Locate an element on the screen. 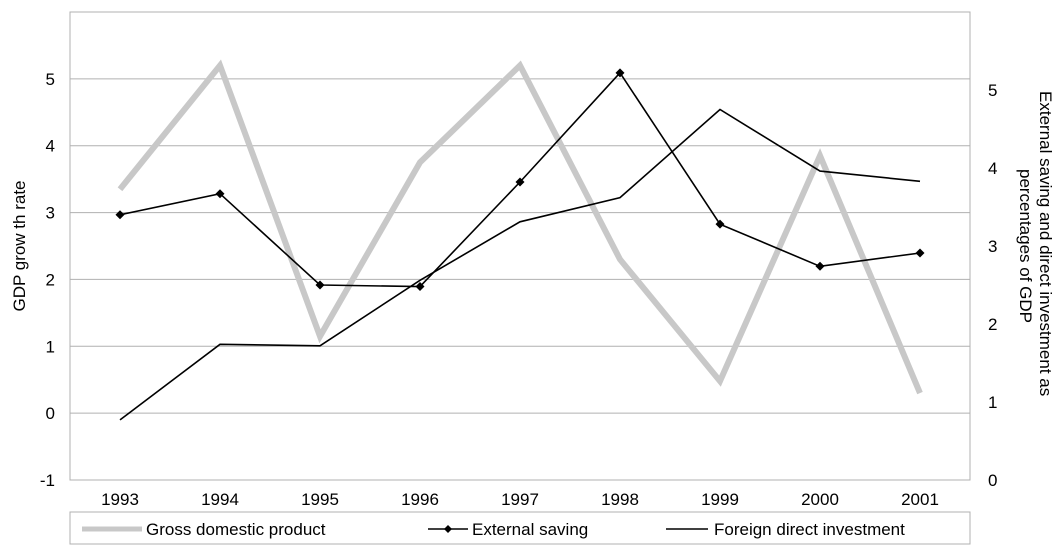 The width and height of the screenshot is (1058, 550). legend-label-fdi: Foreign direct investment is located at coordinates (809, 529).